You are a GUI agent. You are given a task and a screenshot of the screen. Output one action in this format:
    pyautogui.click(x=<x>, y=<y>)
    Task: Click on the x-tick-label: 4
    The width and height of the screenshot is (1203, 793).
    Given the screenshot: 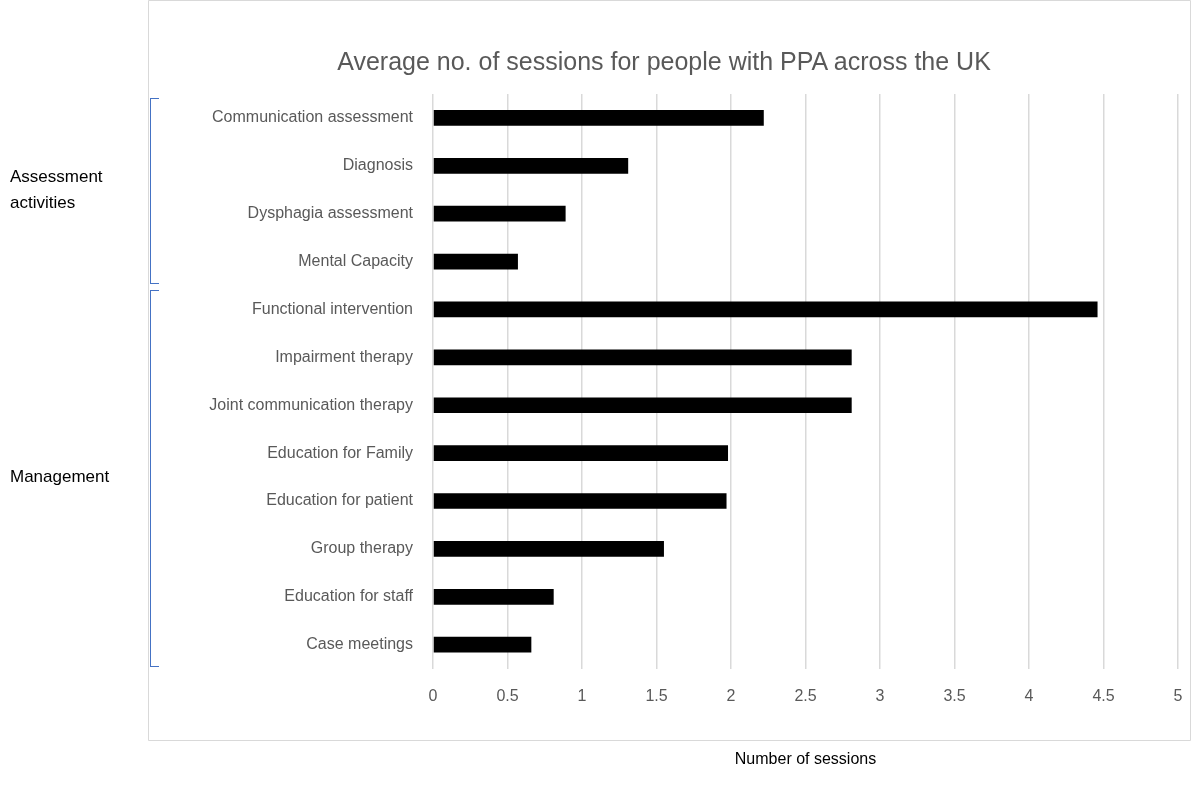 What is the action you would take?
    pyautogui.click(x=1029, y=695)
    